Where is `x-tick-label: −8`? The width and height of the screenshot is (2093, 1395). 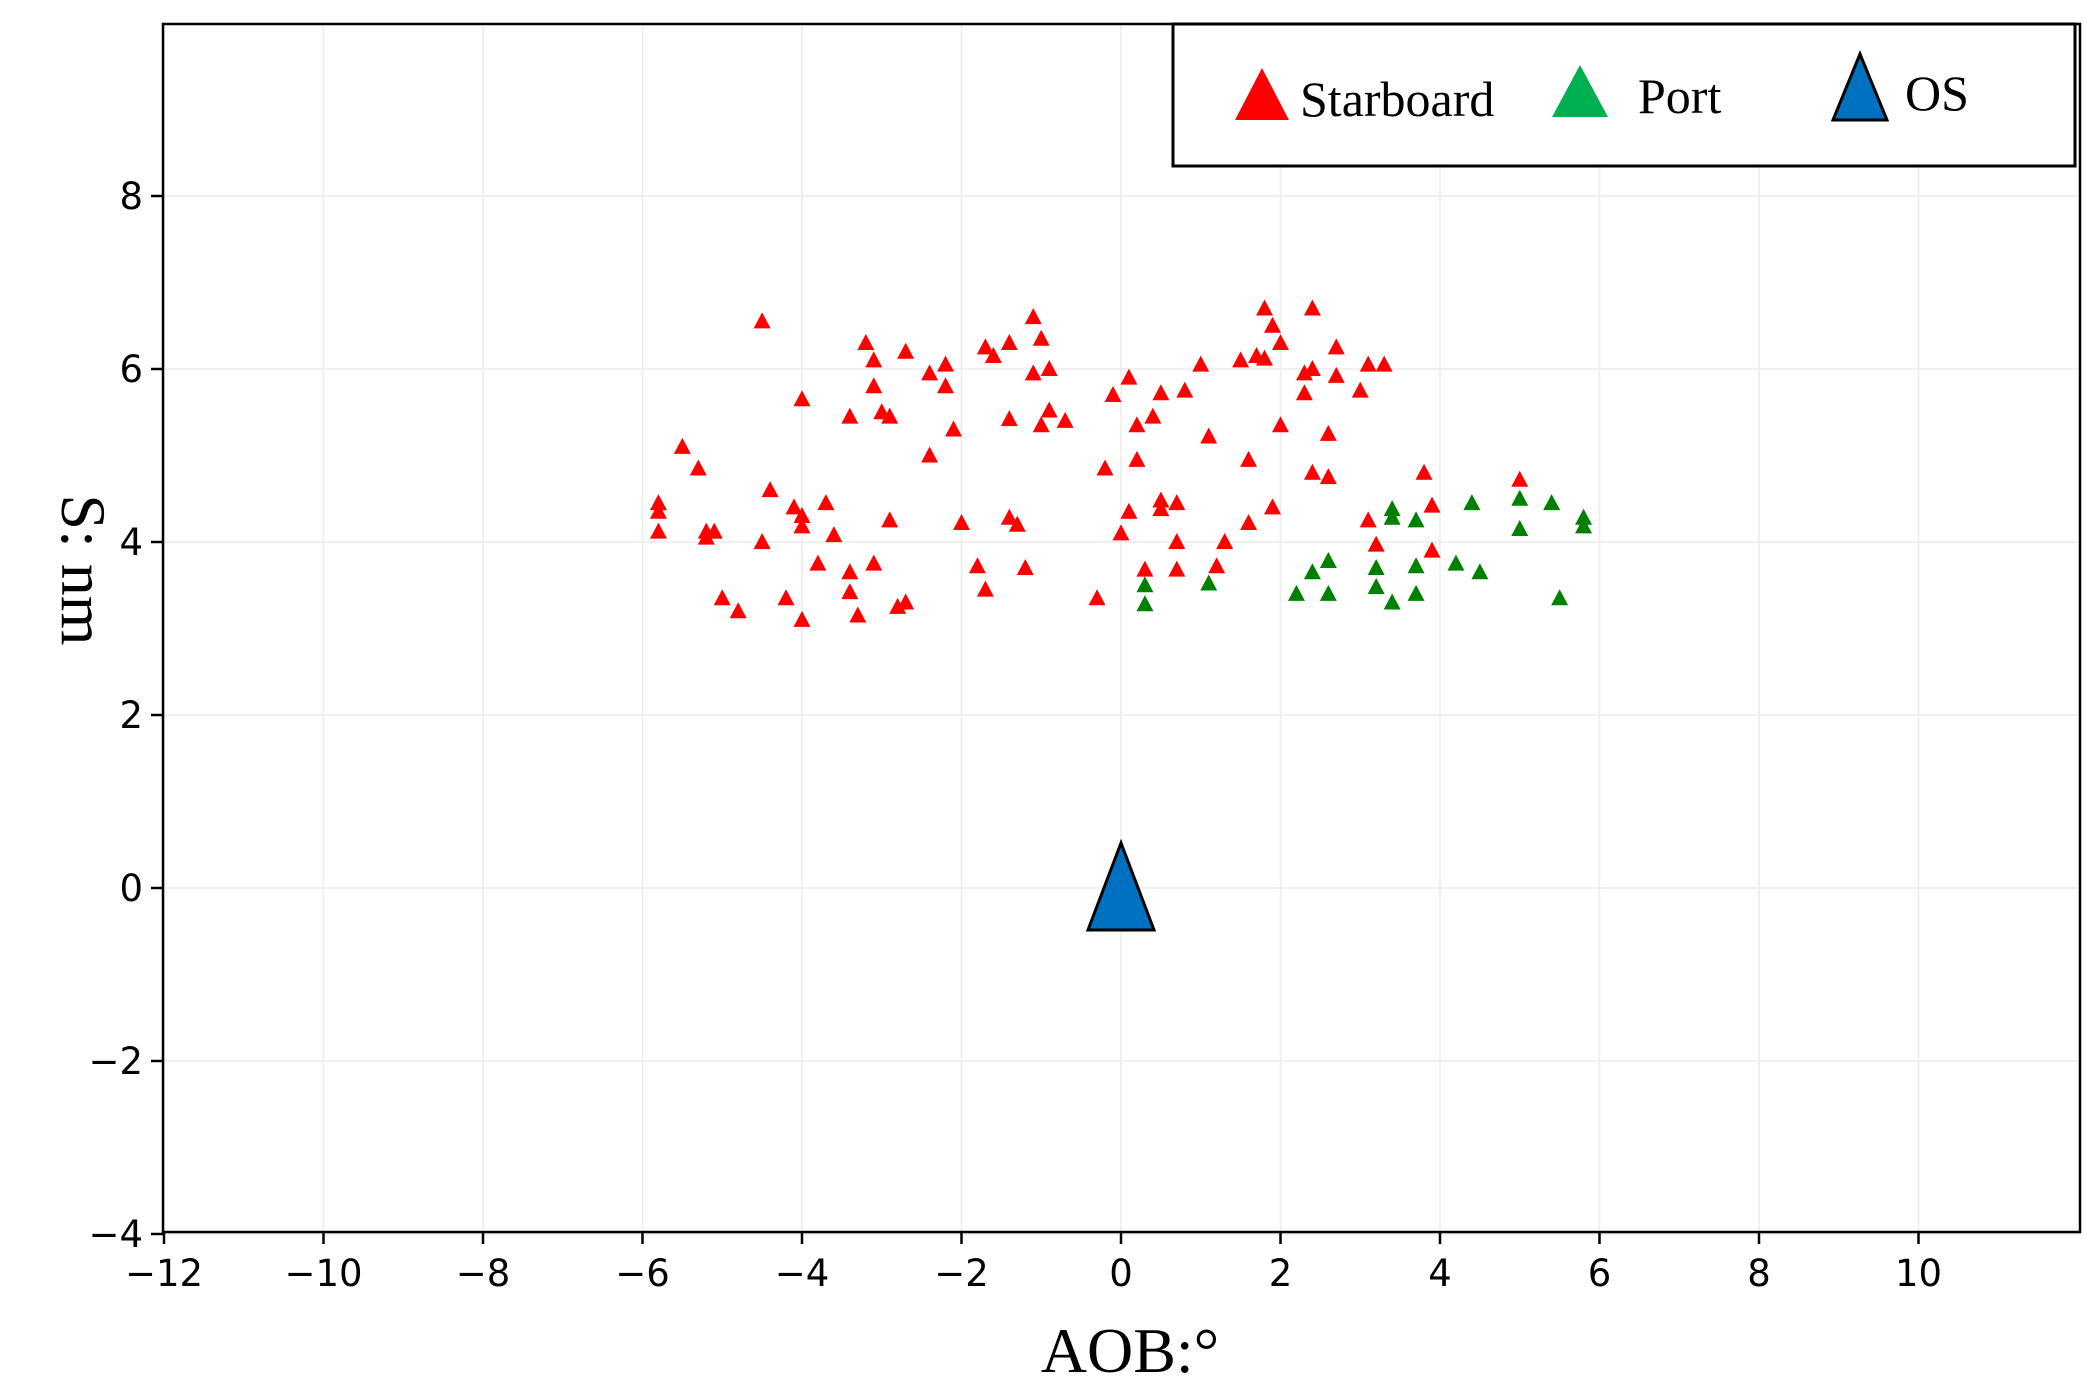 x-tick-label: −8 is located at coordinates (483, 1273).